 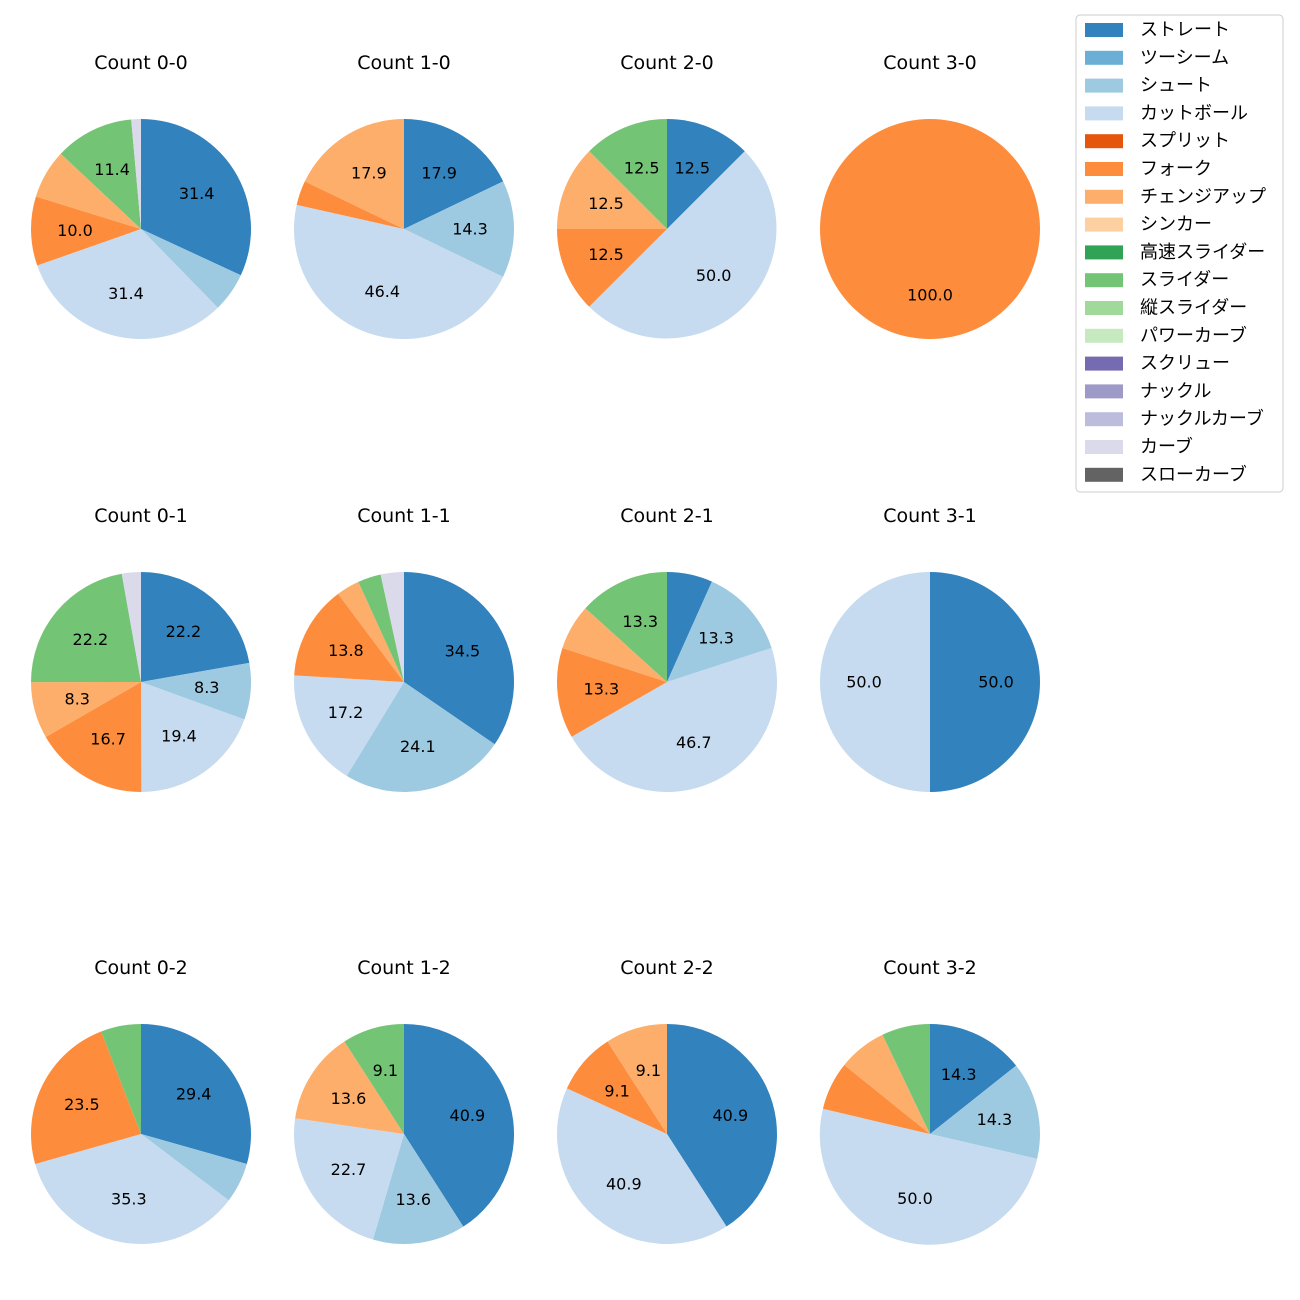 I want to click on legend-item: スローカーブ, so click(x=1166, y=474).